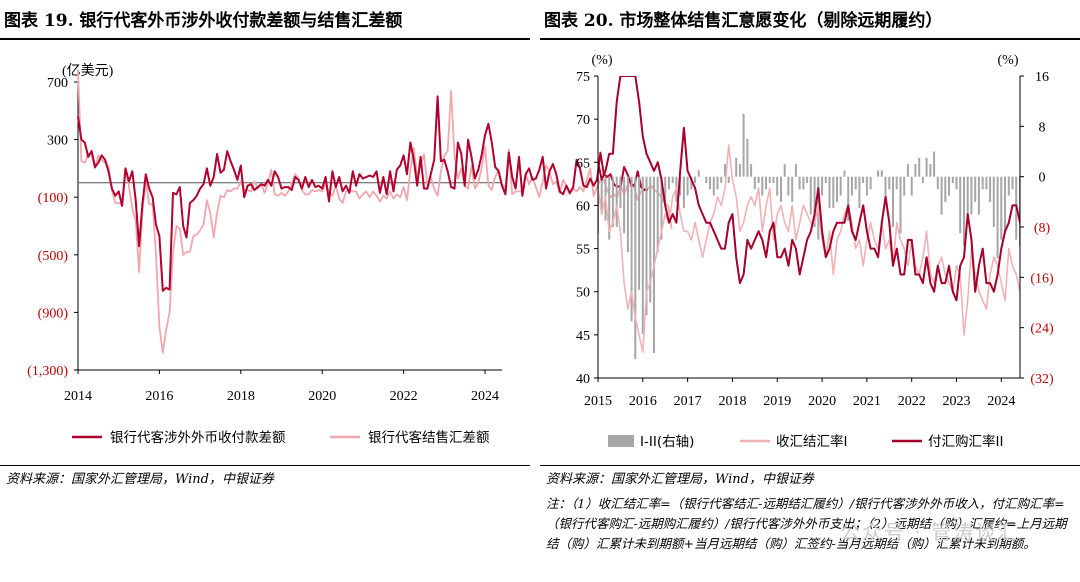 The image size is (1080, 582). Describe the element at coordinates (265, 39) in the screenshot. I see `left-title-rule` at that location.